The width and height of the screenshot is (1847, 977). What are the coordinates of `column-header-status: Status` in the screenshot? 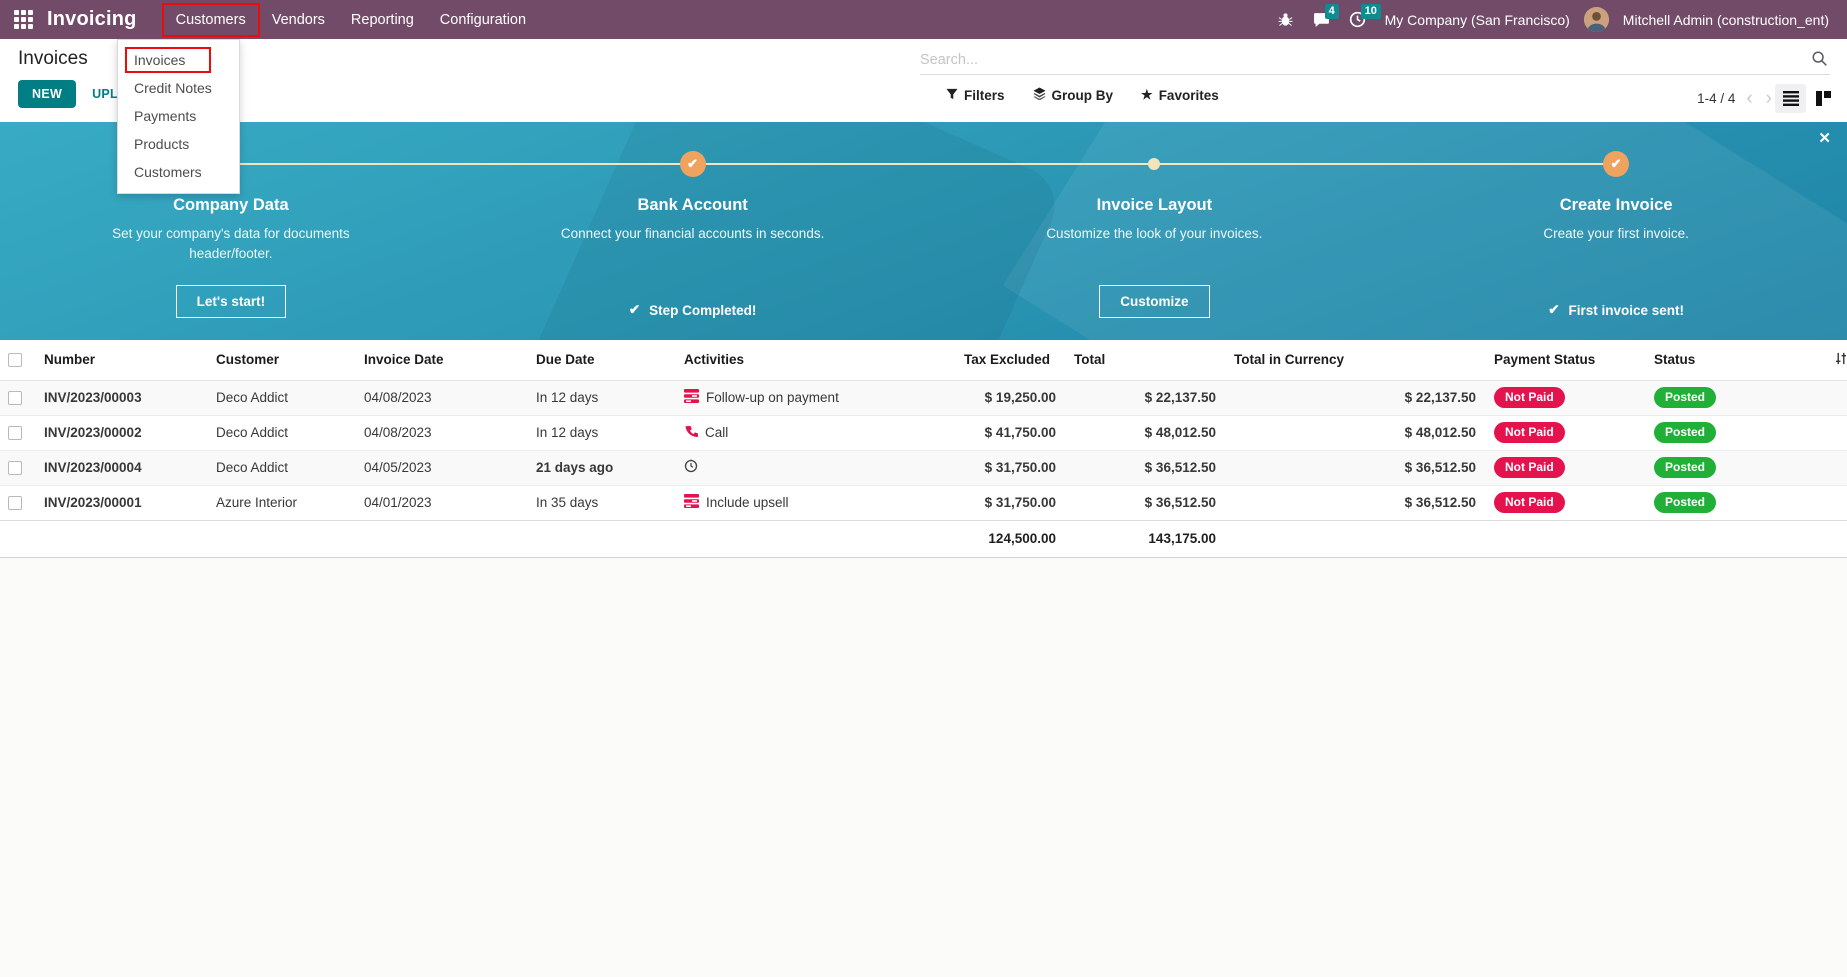 It's located at (1736, 360).